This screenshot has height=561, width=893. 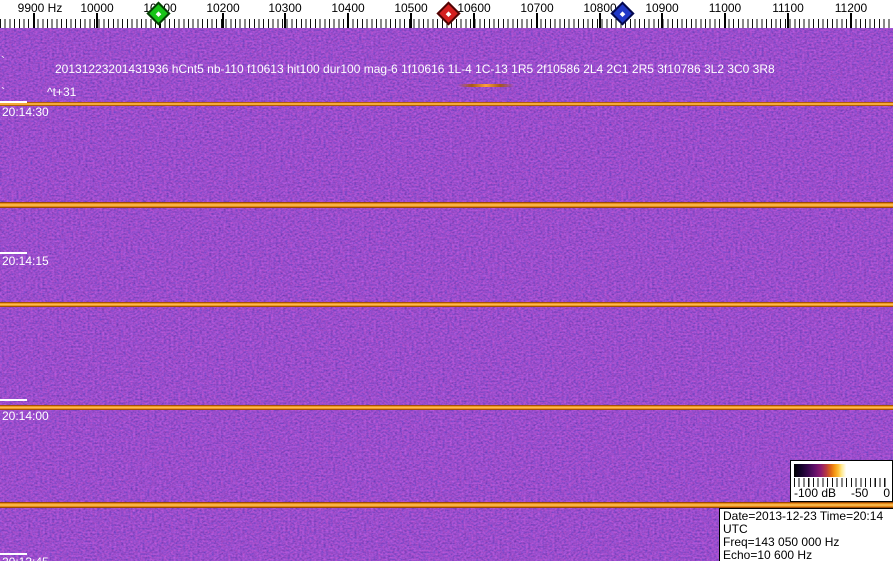 I want to click on ruler-tick-label: 10300, so click(x=285, y=8).